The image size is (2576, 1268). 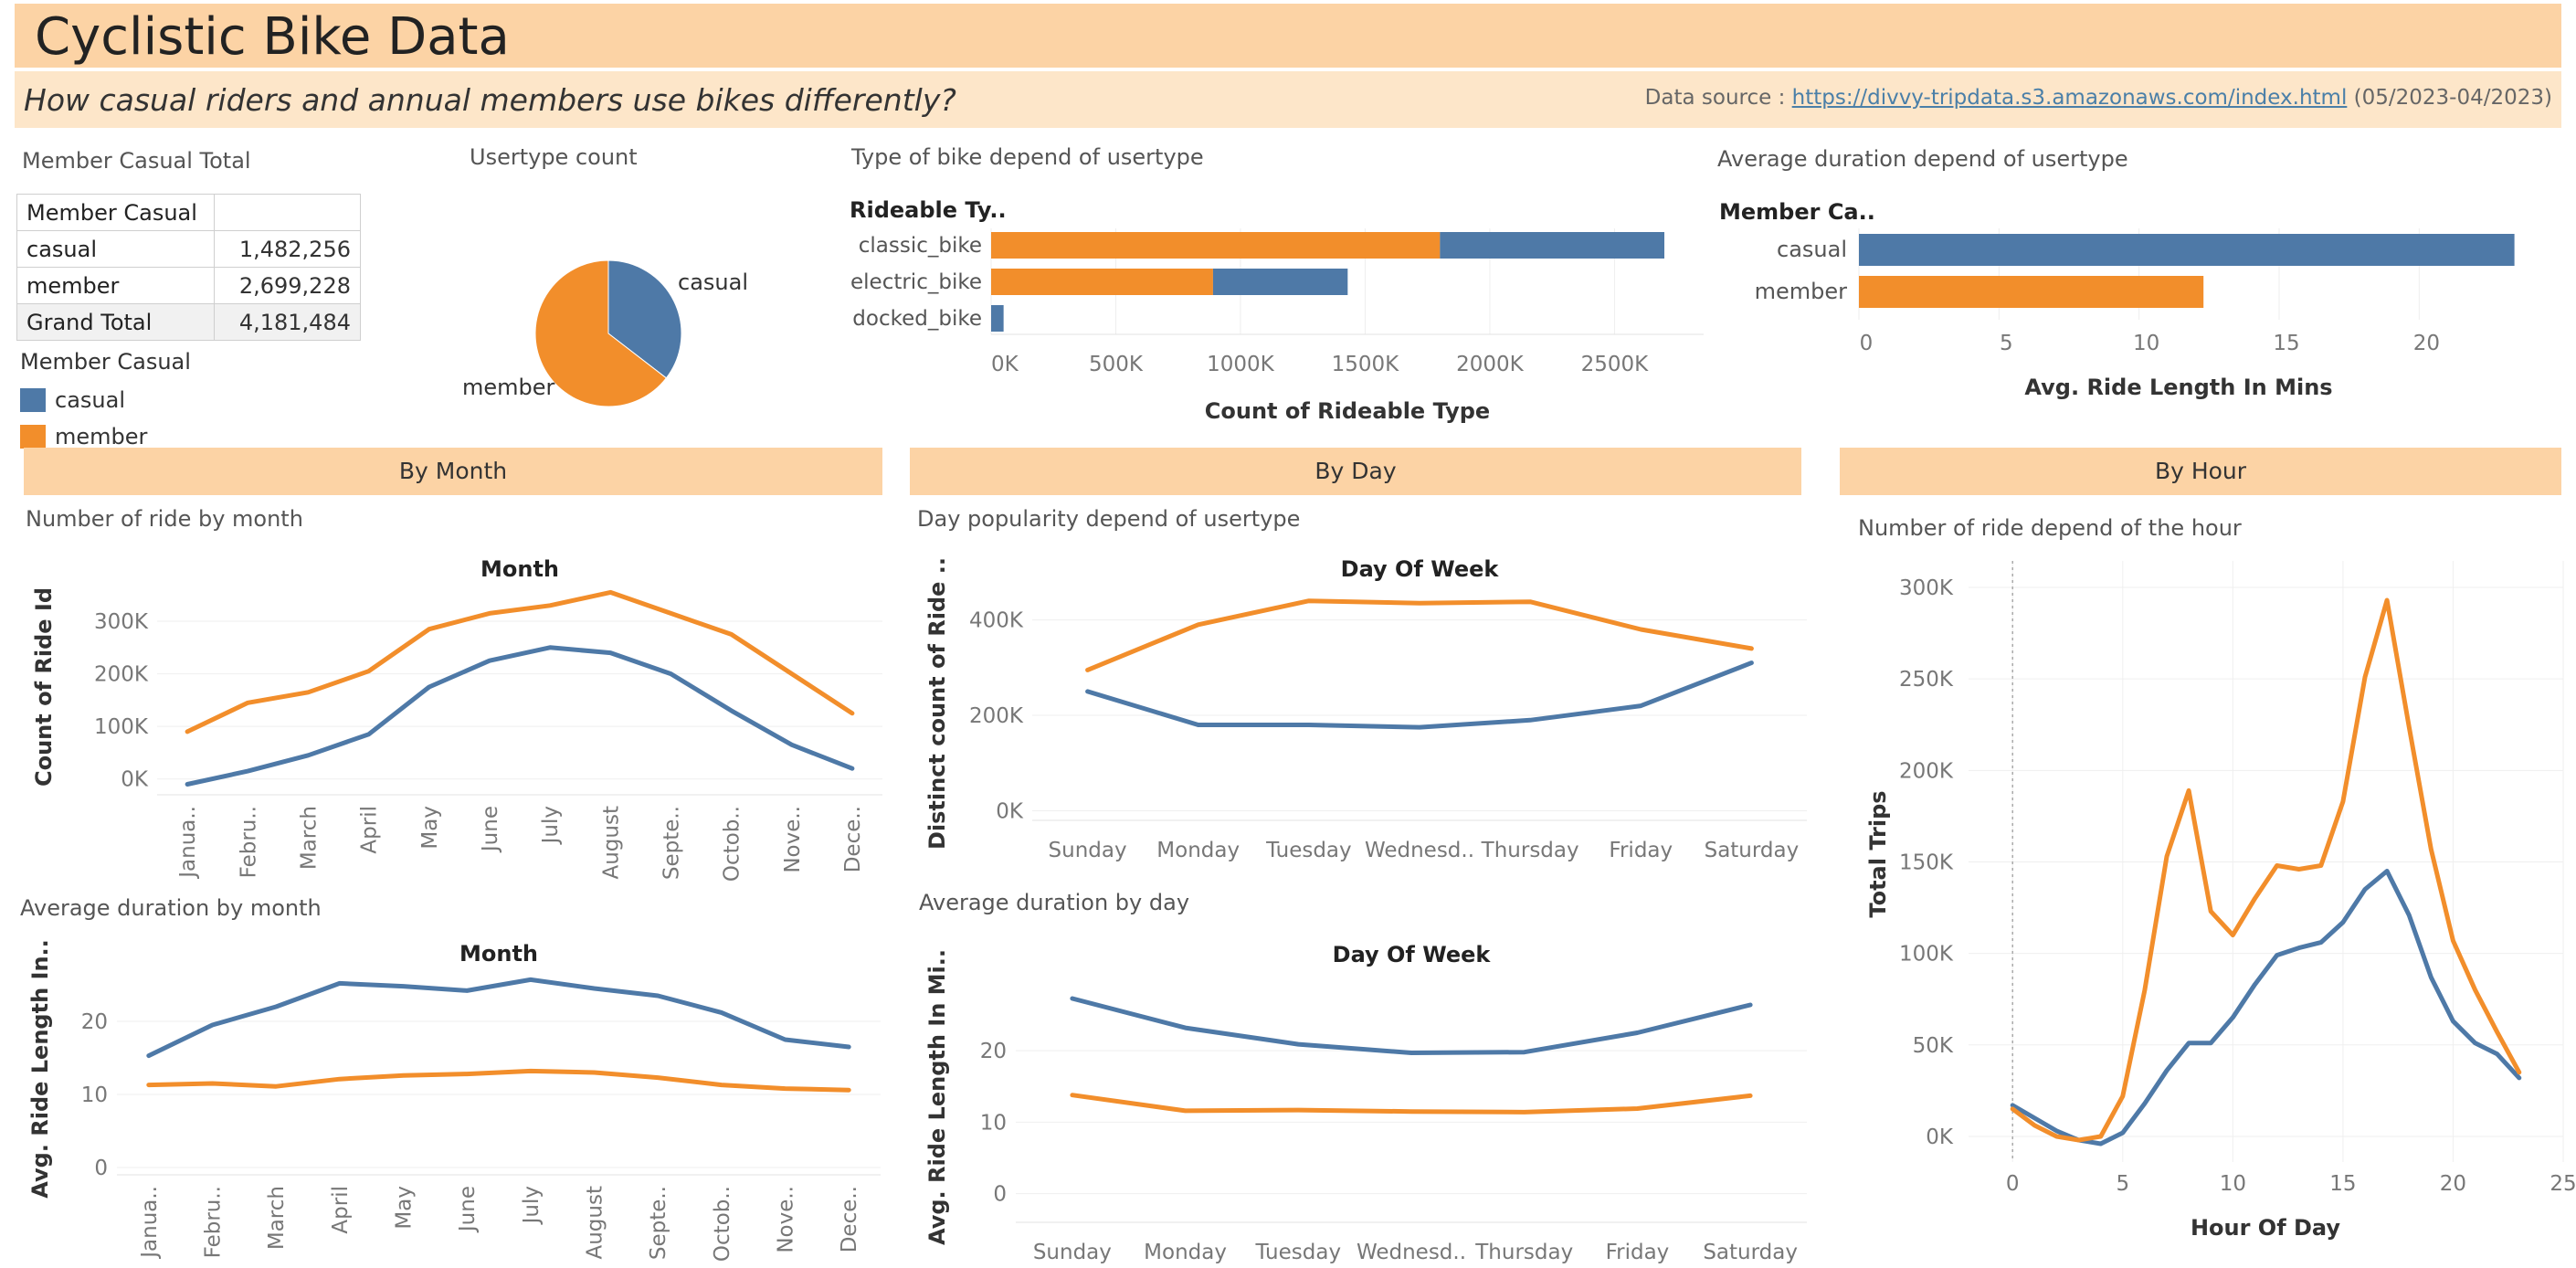 I want to click on x-axis-title: Hour Of Day, so click(x=2265, y=1228).